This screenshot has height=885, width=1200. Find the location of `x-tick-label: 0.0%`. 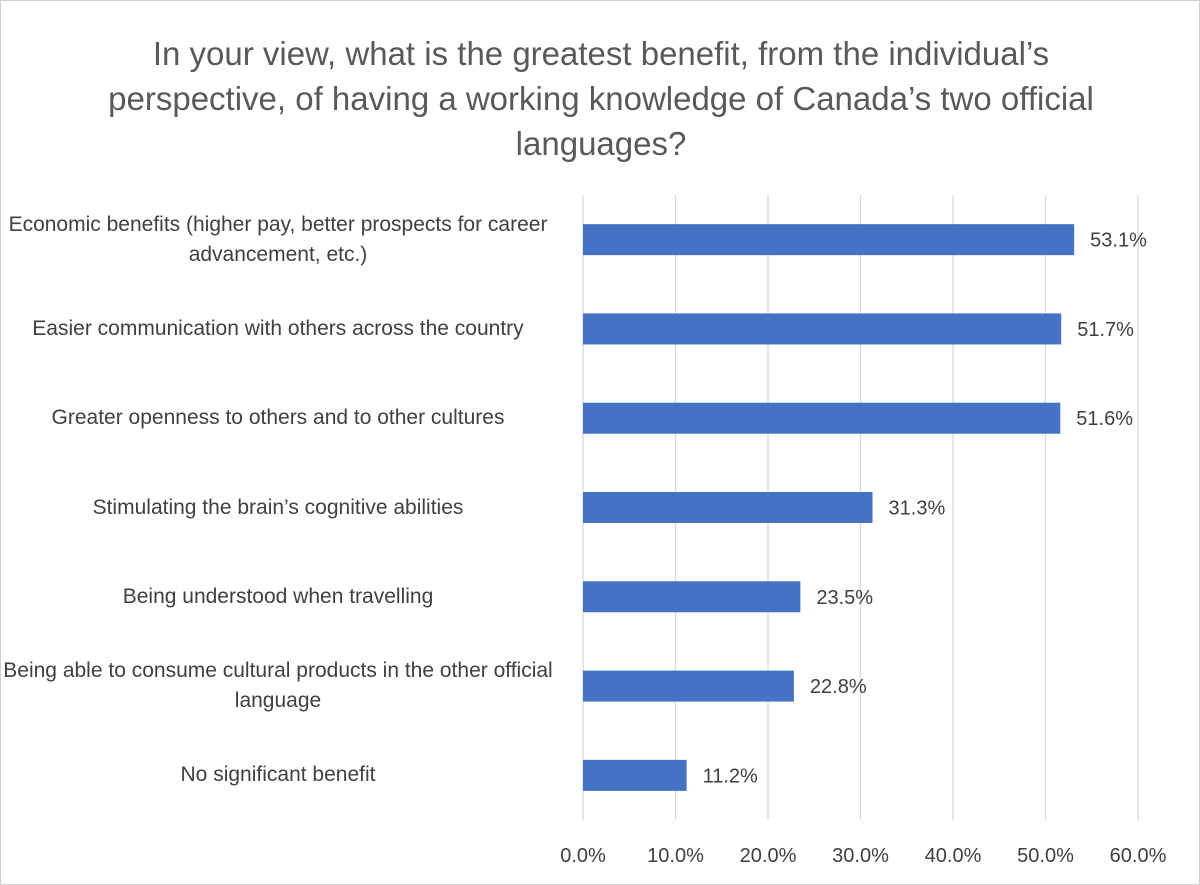

x-tick-label: 0.0% is located at coordinates (583, 856).